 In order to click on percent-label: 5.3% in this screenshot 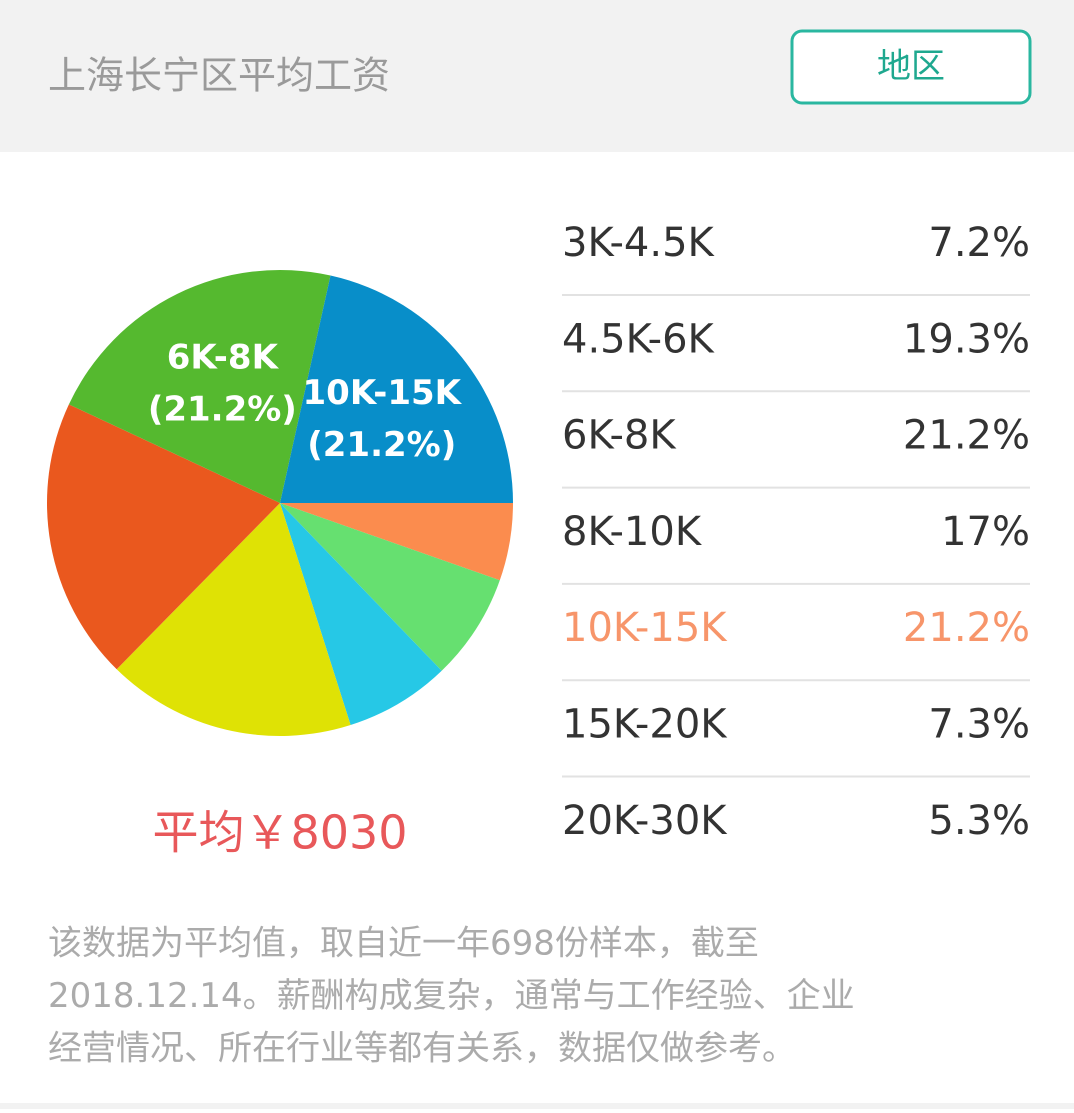, I will do `click(979, 821)`.